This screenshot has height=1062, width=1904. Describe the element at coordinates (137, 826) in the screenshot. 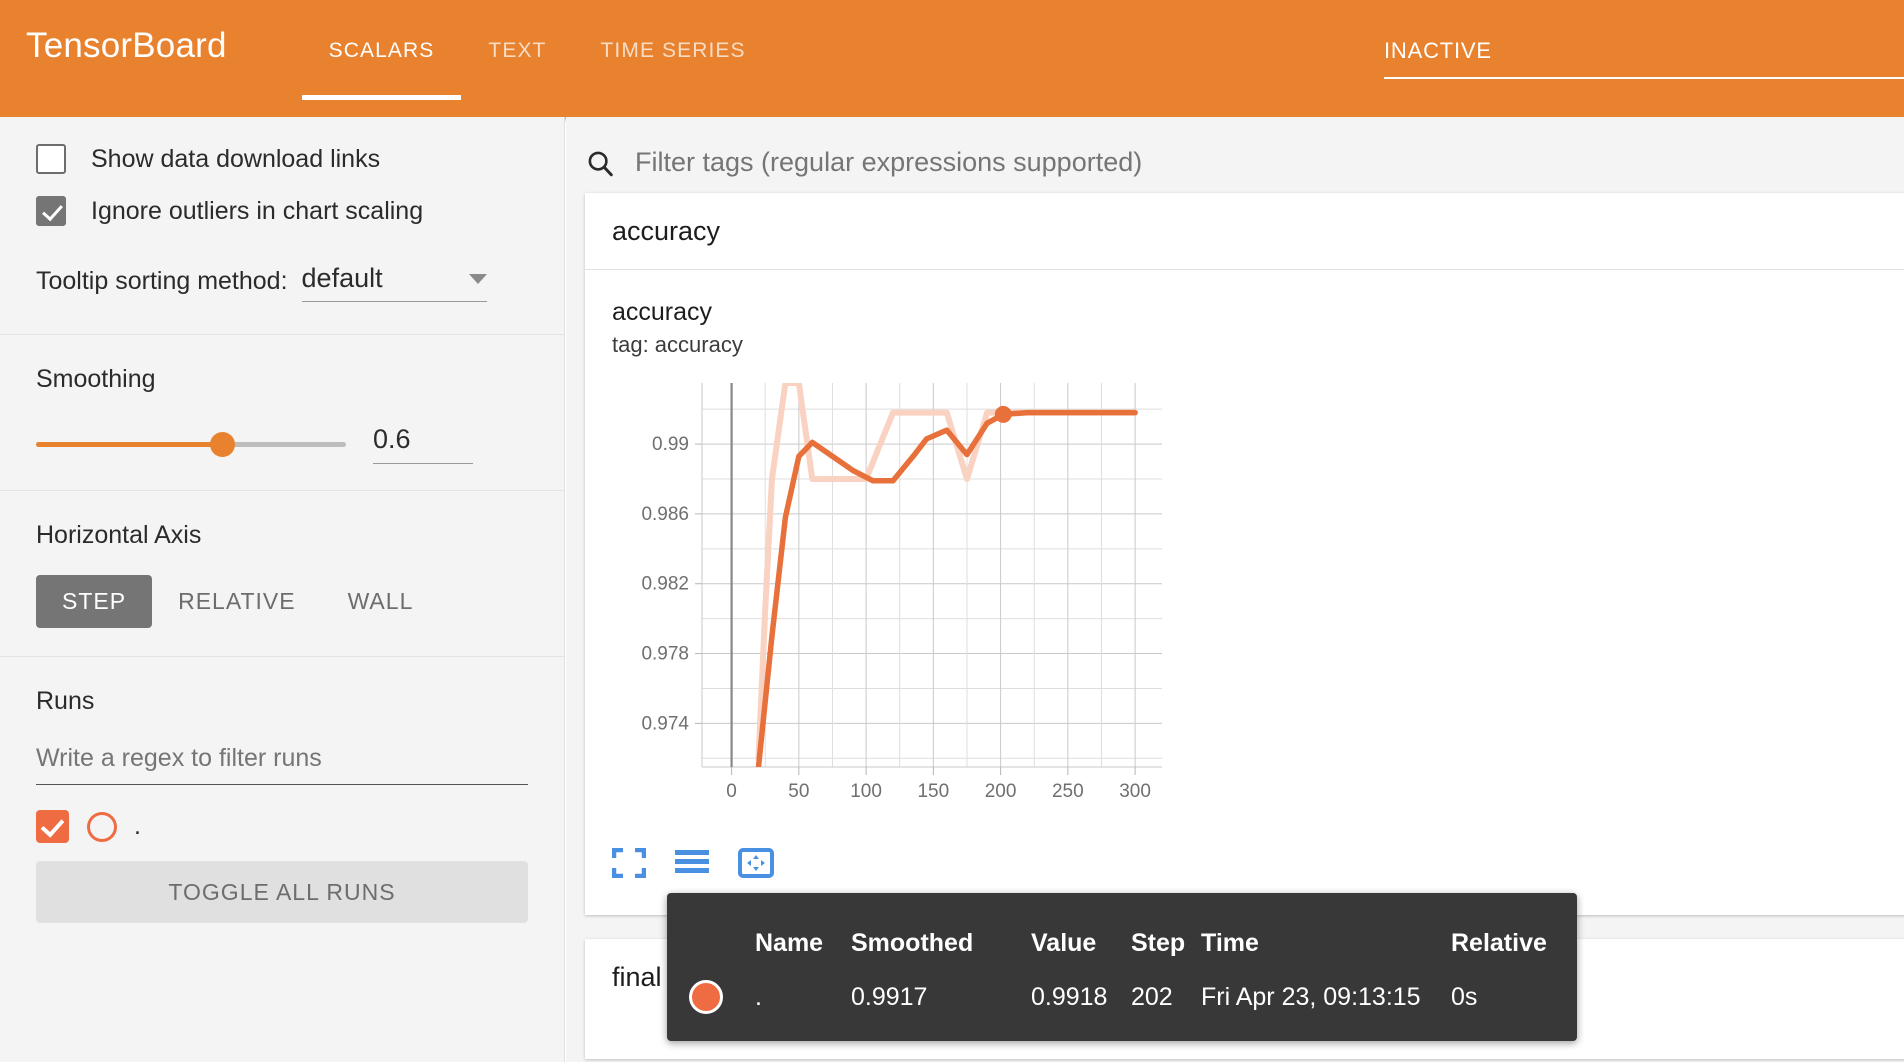

I see `run-name-label: .` at that location.